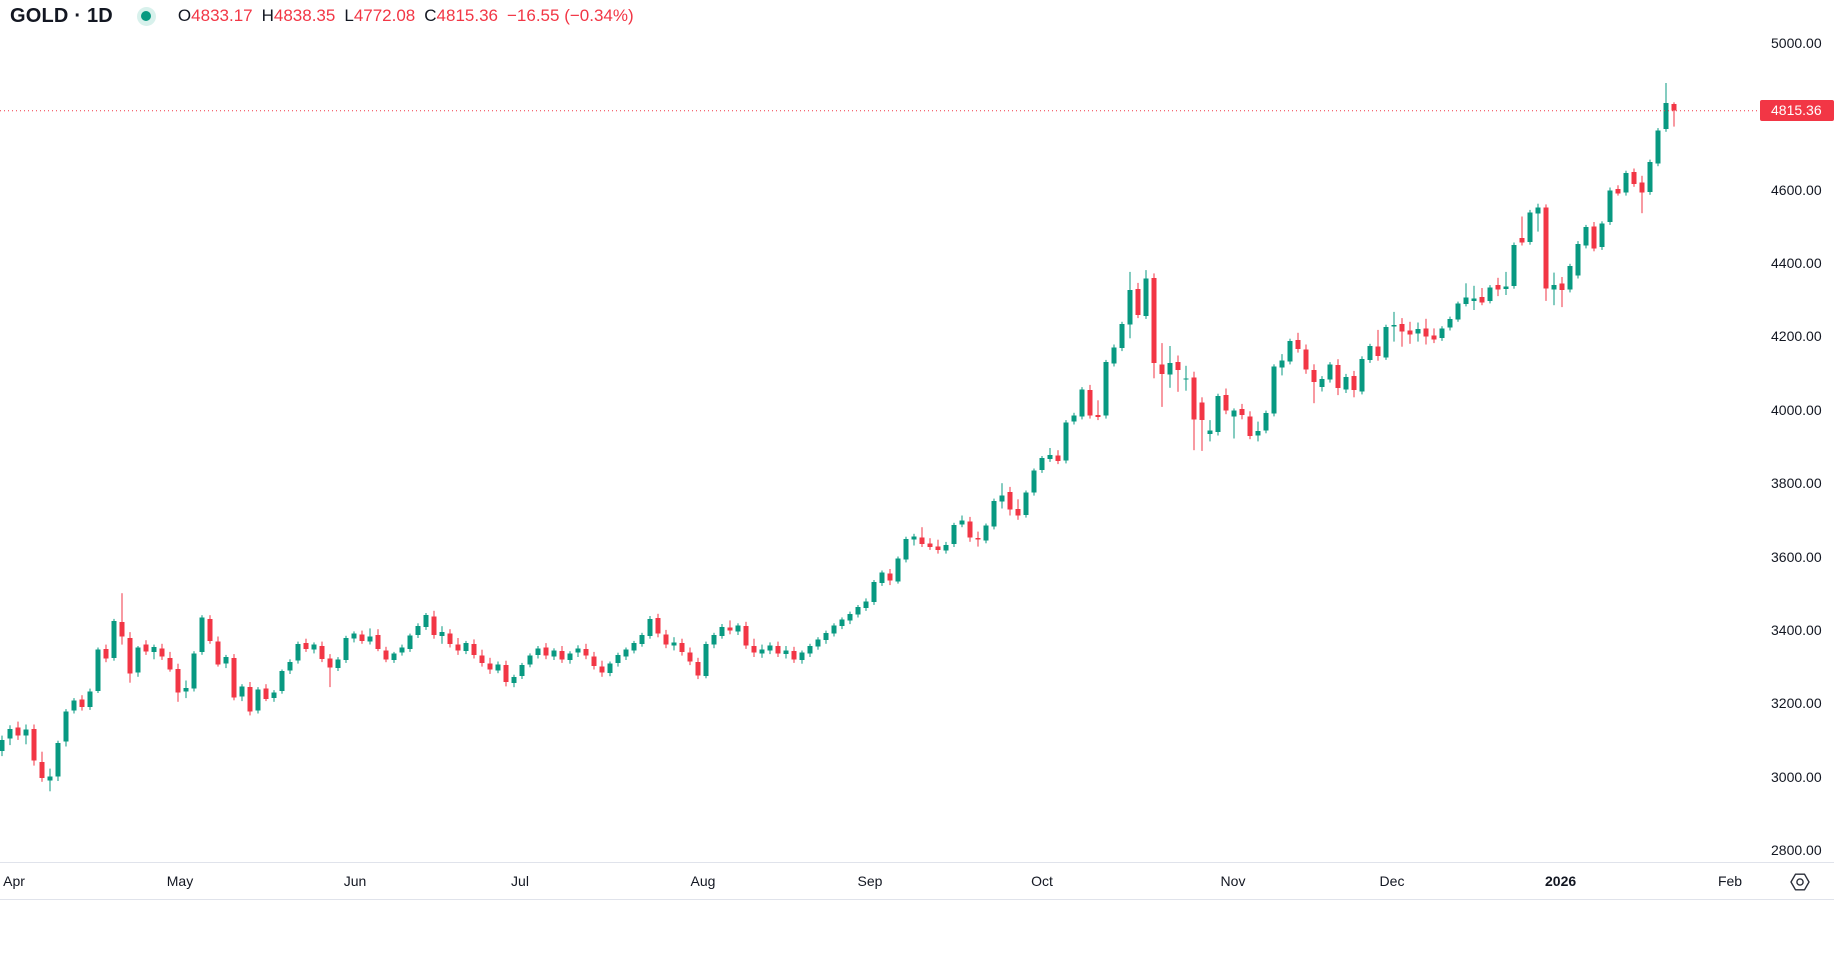  What do you see at coordinates (1796, 557) in the screenshot?
I see `price-tick-label: 3600.00` at bounding box center [1796, 557].